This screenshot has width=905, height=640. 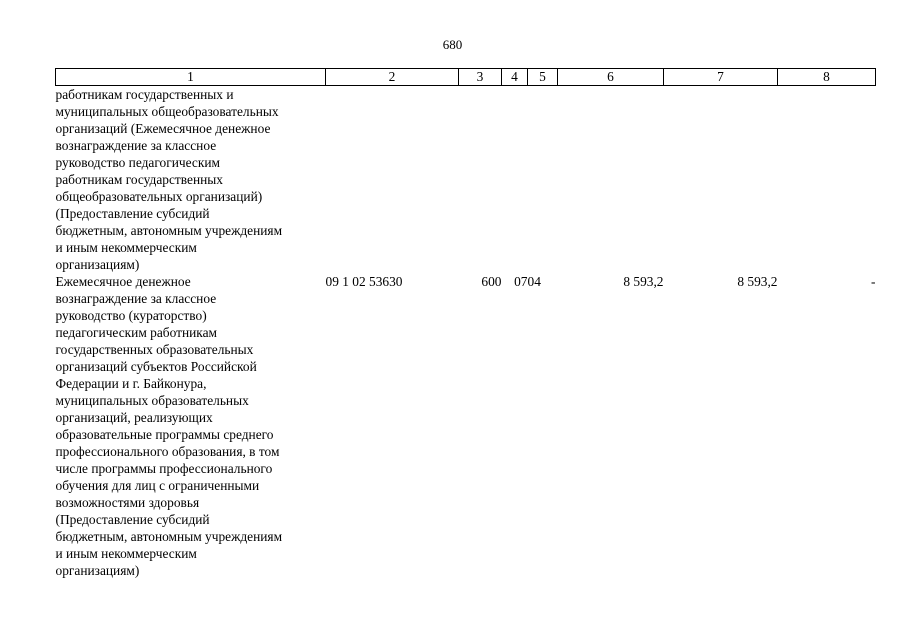 What do you see at coordinates (534, 281) in the screenshot?
I see `subsection-cell: 04` at bounding box center [534, 281].